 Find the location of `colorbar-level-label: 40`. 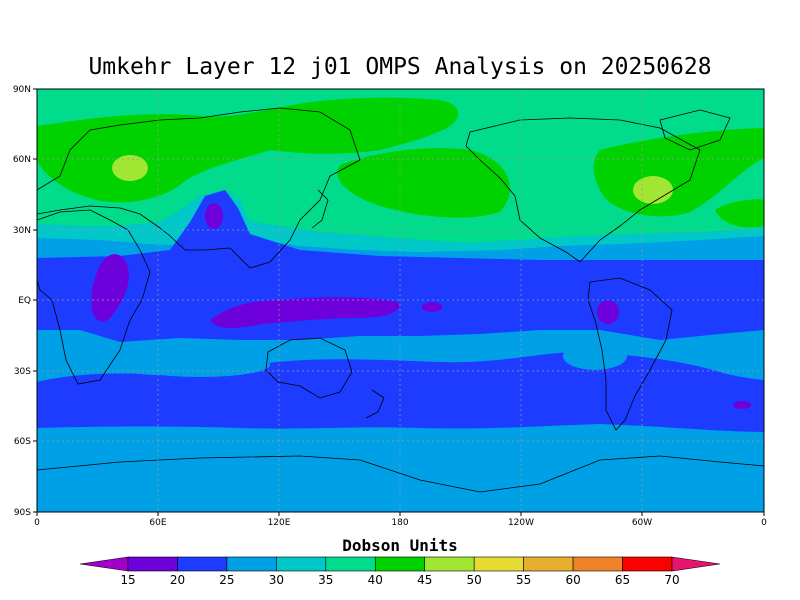

colorbar-level-label: 40 is located at coordinates (375, 580).